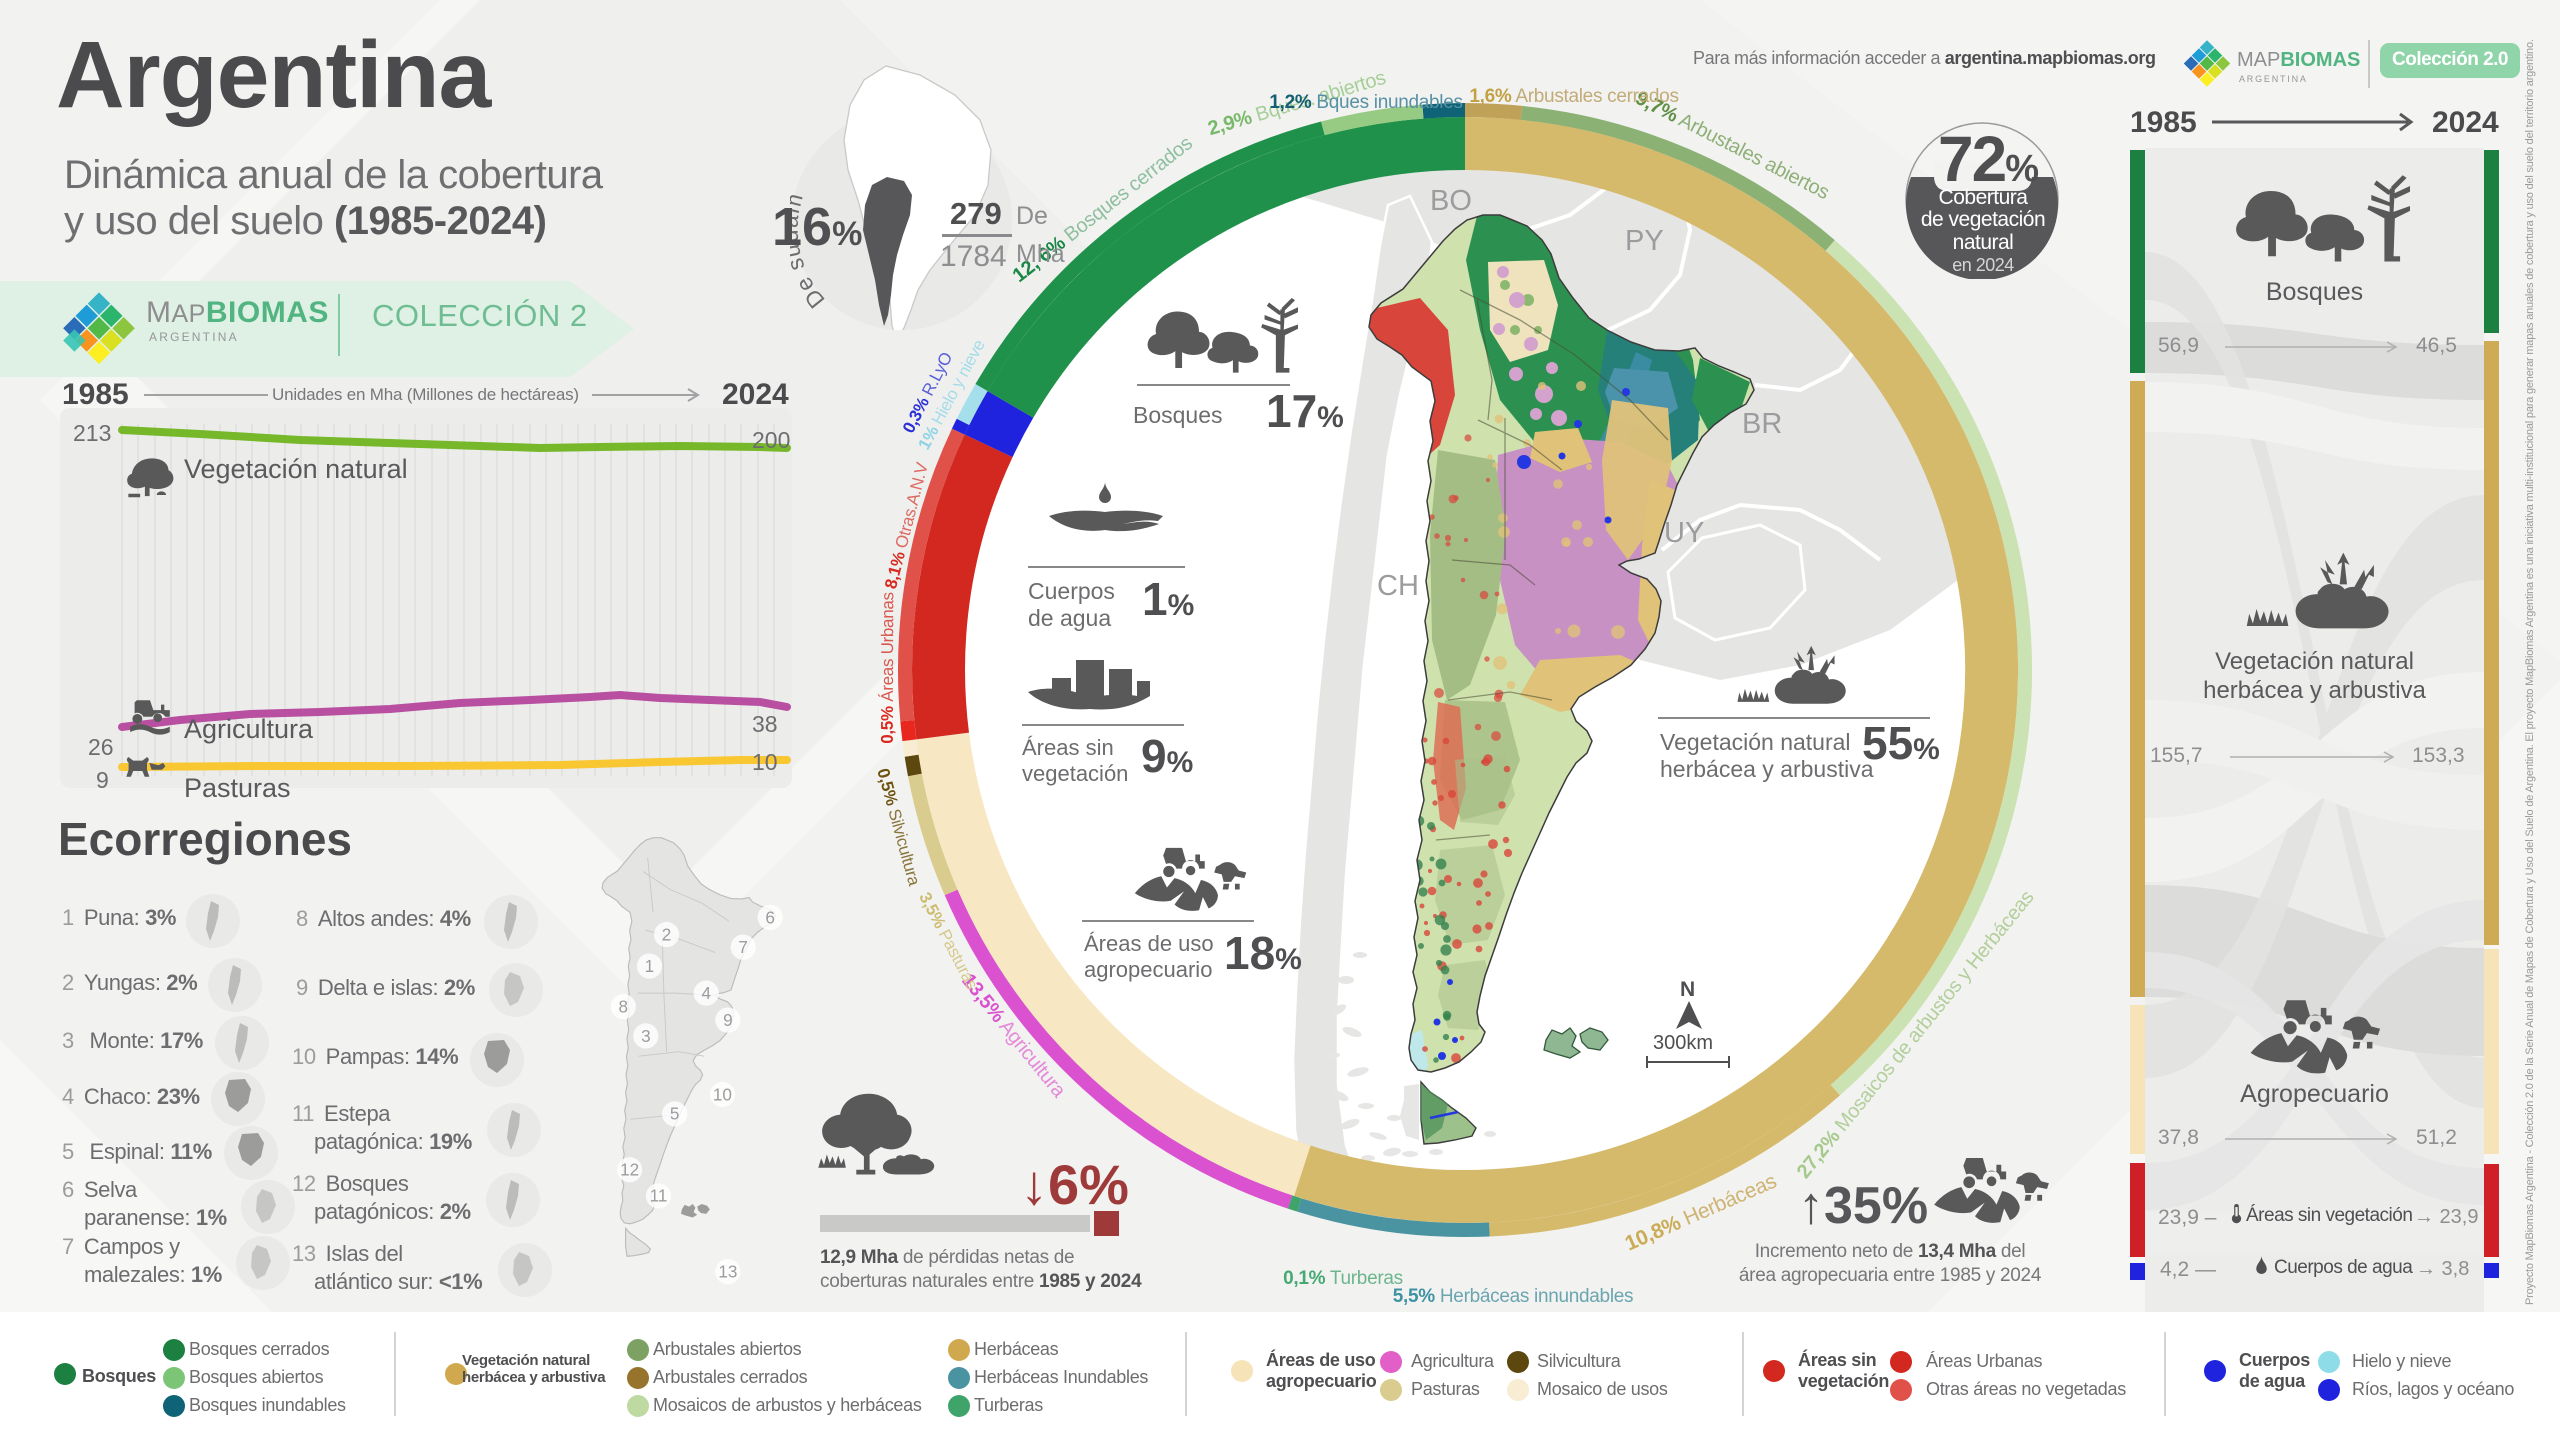 The height and width of the screenshot is (1440, 2560). What do you see at coordinates (667, 934) in the screenshot?
I see `svg-text: 2` at bounding box center [667, 934].